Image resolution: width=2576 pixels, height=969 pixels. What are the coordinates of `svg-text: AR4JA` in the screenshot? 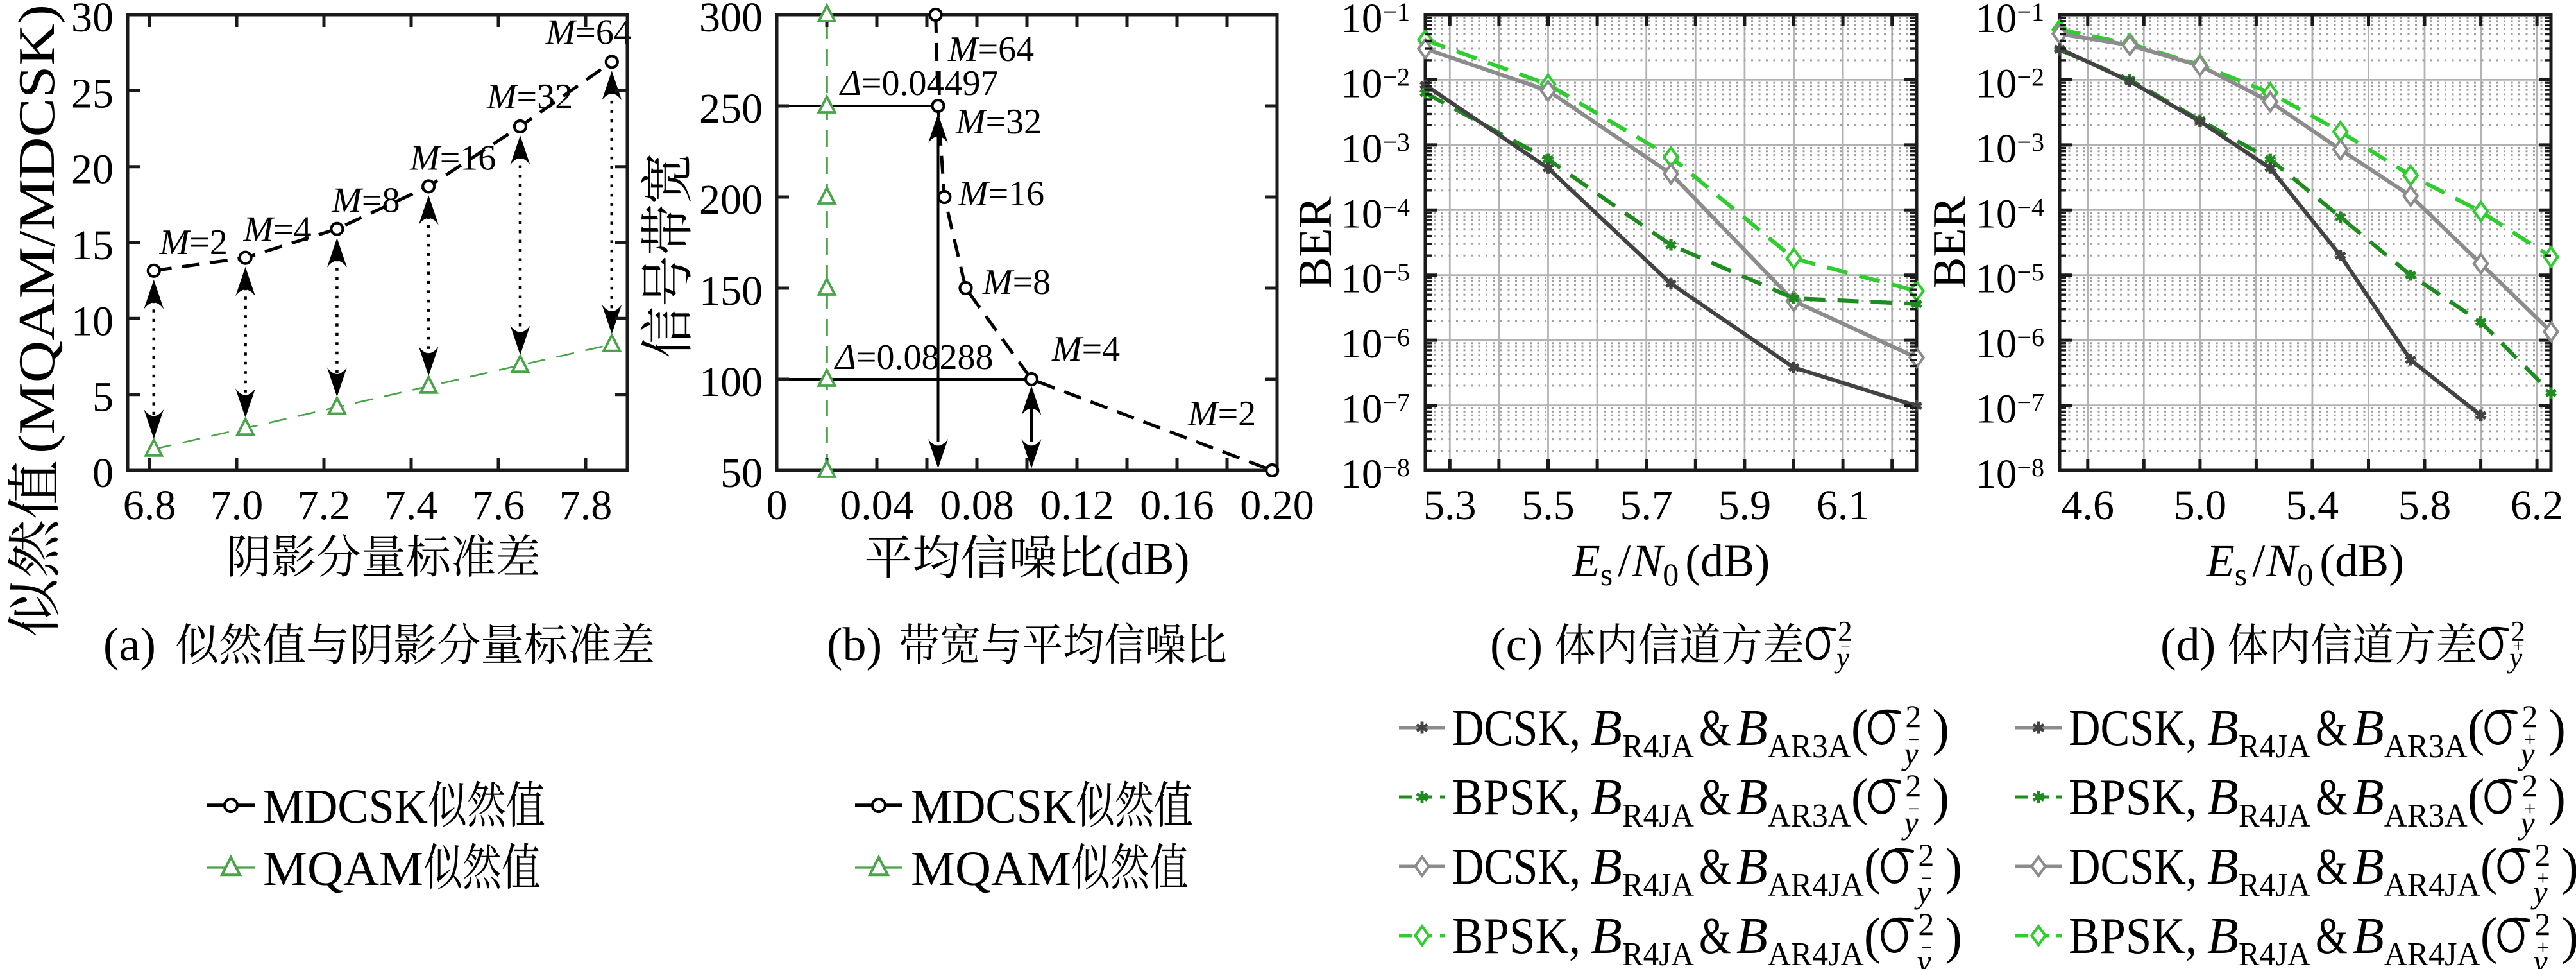 It's located at (1816, 885).